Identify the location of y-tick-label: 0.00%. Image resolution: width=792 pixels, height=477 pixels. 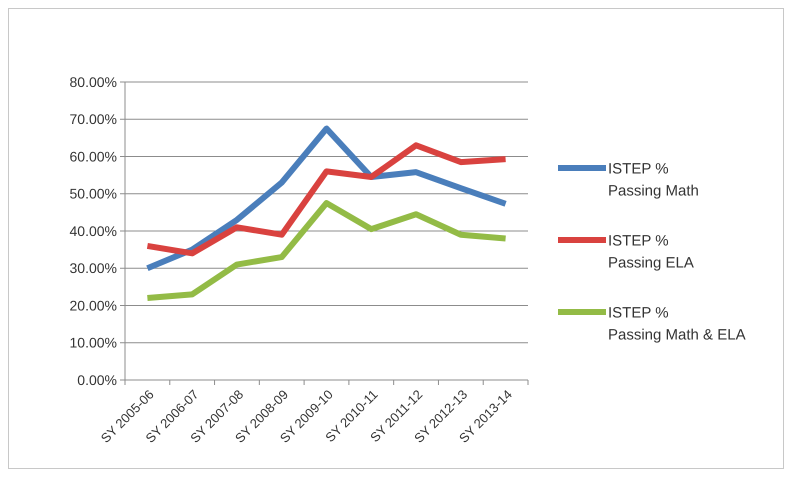
(97, 380).